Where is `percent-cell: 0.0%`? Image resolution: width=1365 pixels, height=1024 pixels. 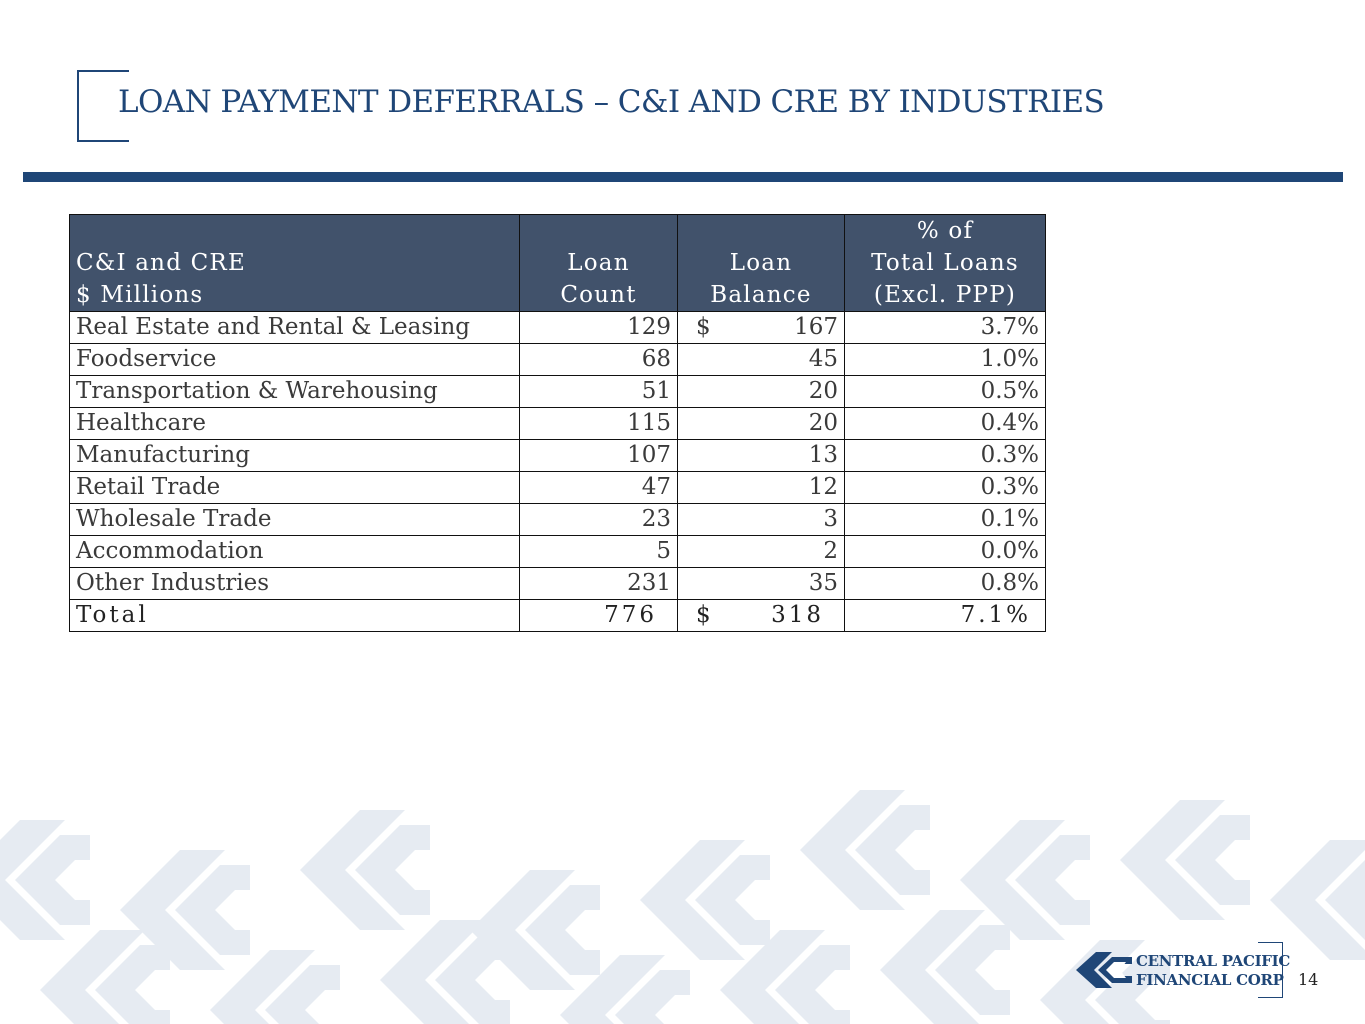 percent-cell: 0.0% is located at coordinates (945, 551).